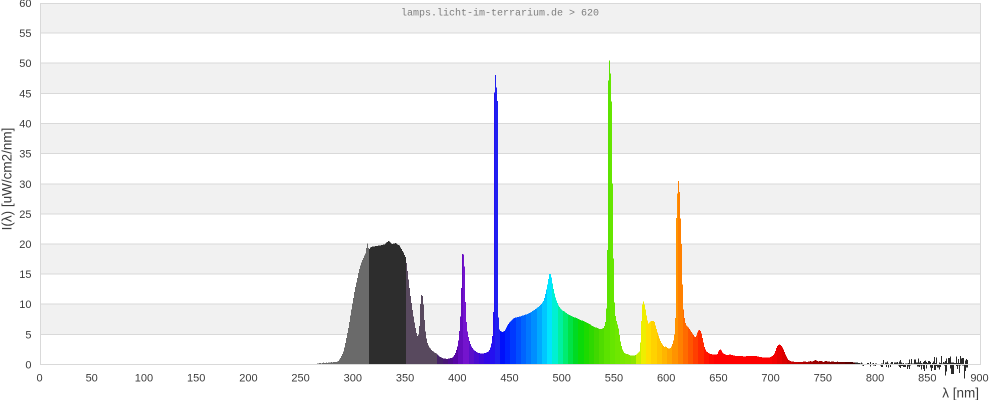 This screenshot has height=405, width=1000. Describe the element at coordinates (248, 379) in the screenshot. I see `svg-text: 200` at that location.